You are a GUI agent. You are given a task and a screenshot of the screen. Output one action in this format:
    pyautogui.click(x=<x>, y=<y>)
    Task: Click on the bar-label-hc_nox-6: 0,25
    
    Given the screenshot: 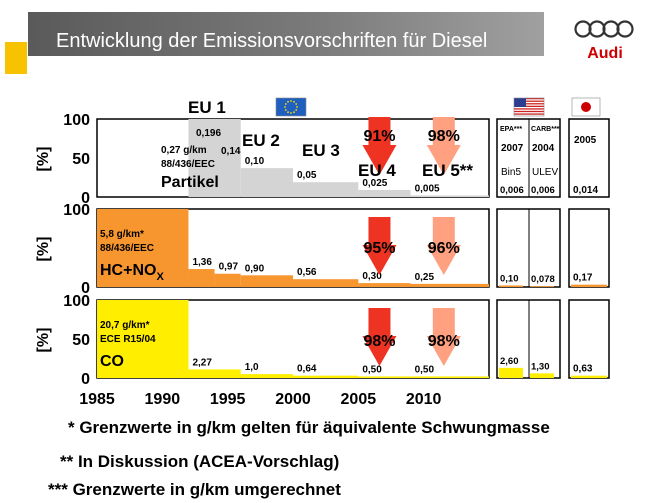 What is the action you would take?
    pyautogui.click(x=425, y=277)
    